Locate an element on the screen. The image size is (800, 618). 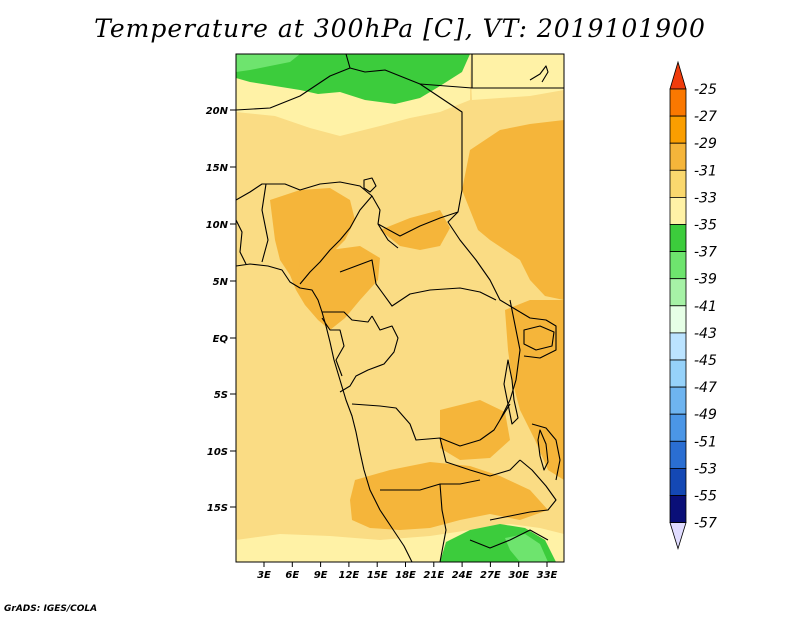
border-east-africa is located at coordinates (538, 335).